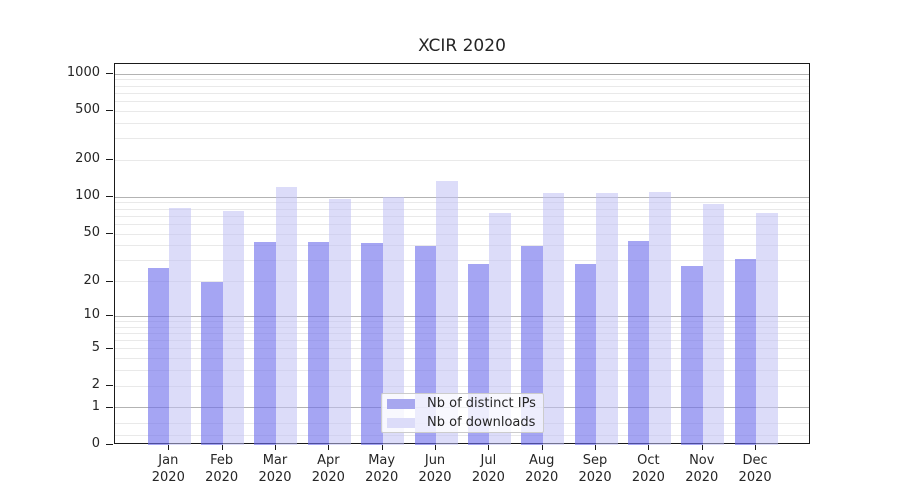 This screenshot has height=500, width=900. What do you see at coordinates (95, 406) in the screenshot?
I see `y-axis-tick-label: 1` at bounding box center [95, 406].